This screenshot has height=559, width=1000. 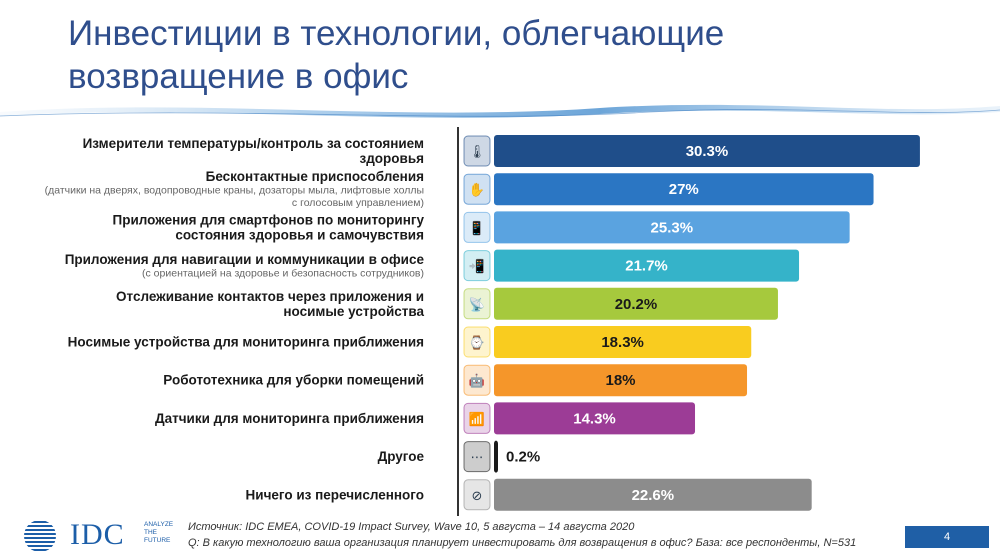 I want to click on data-label: 25.3%, so click(x=672, y=227).